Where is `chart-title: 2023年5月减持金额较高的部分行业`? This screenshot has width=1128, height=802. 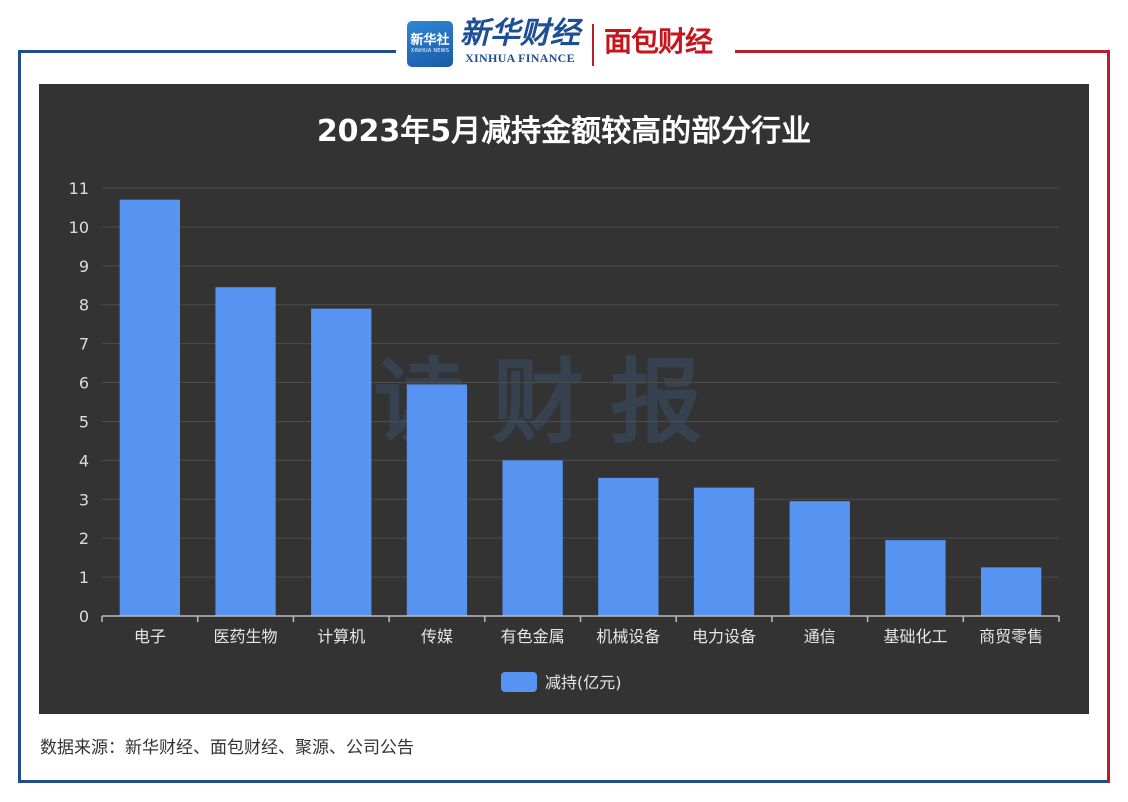 chart-title: 2023年5月减持金额较高的部分行业 is located at coordinates (564, 131).